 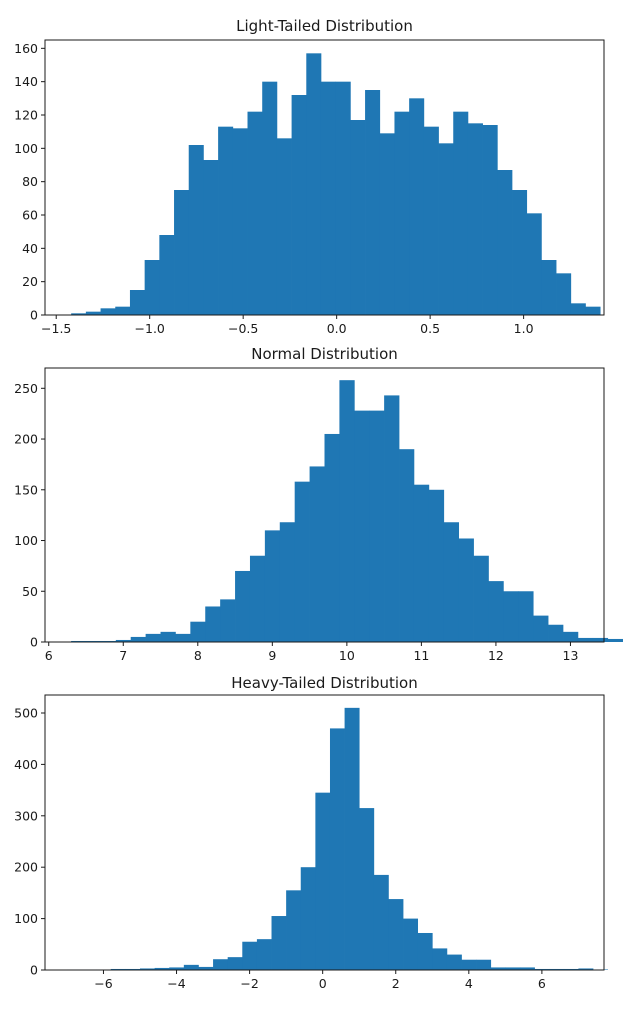 I want to click on y-tick-label: 0, so click(x=34, y=642).